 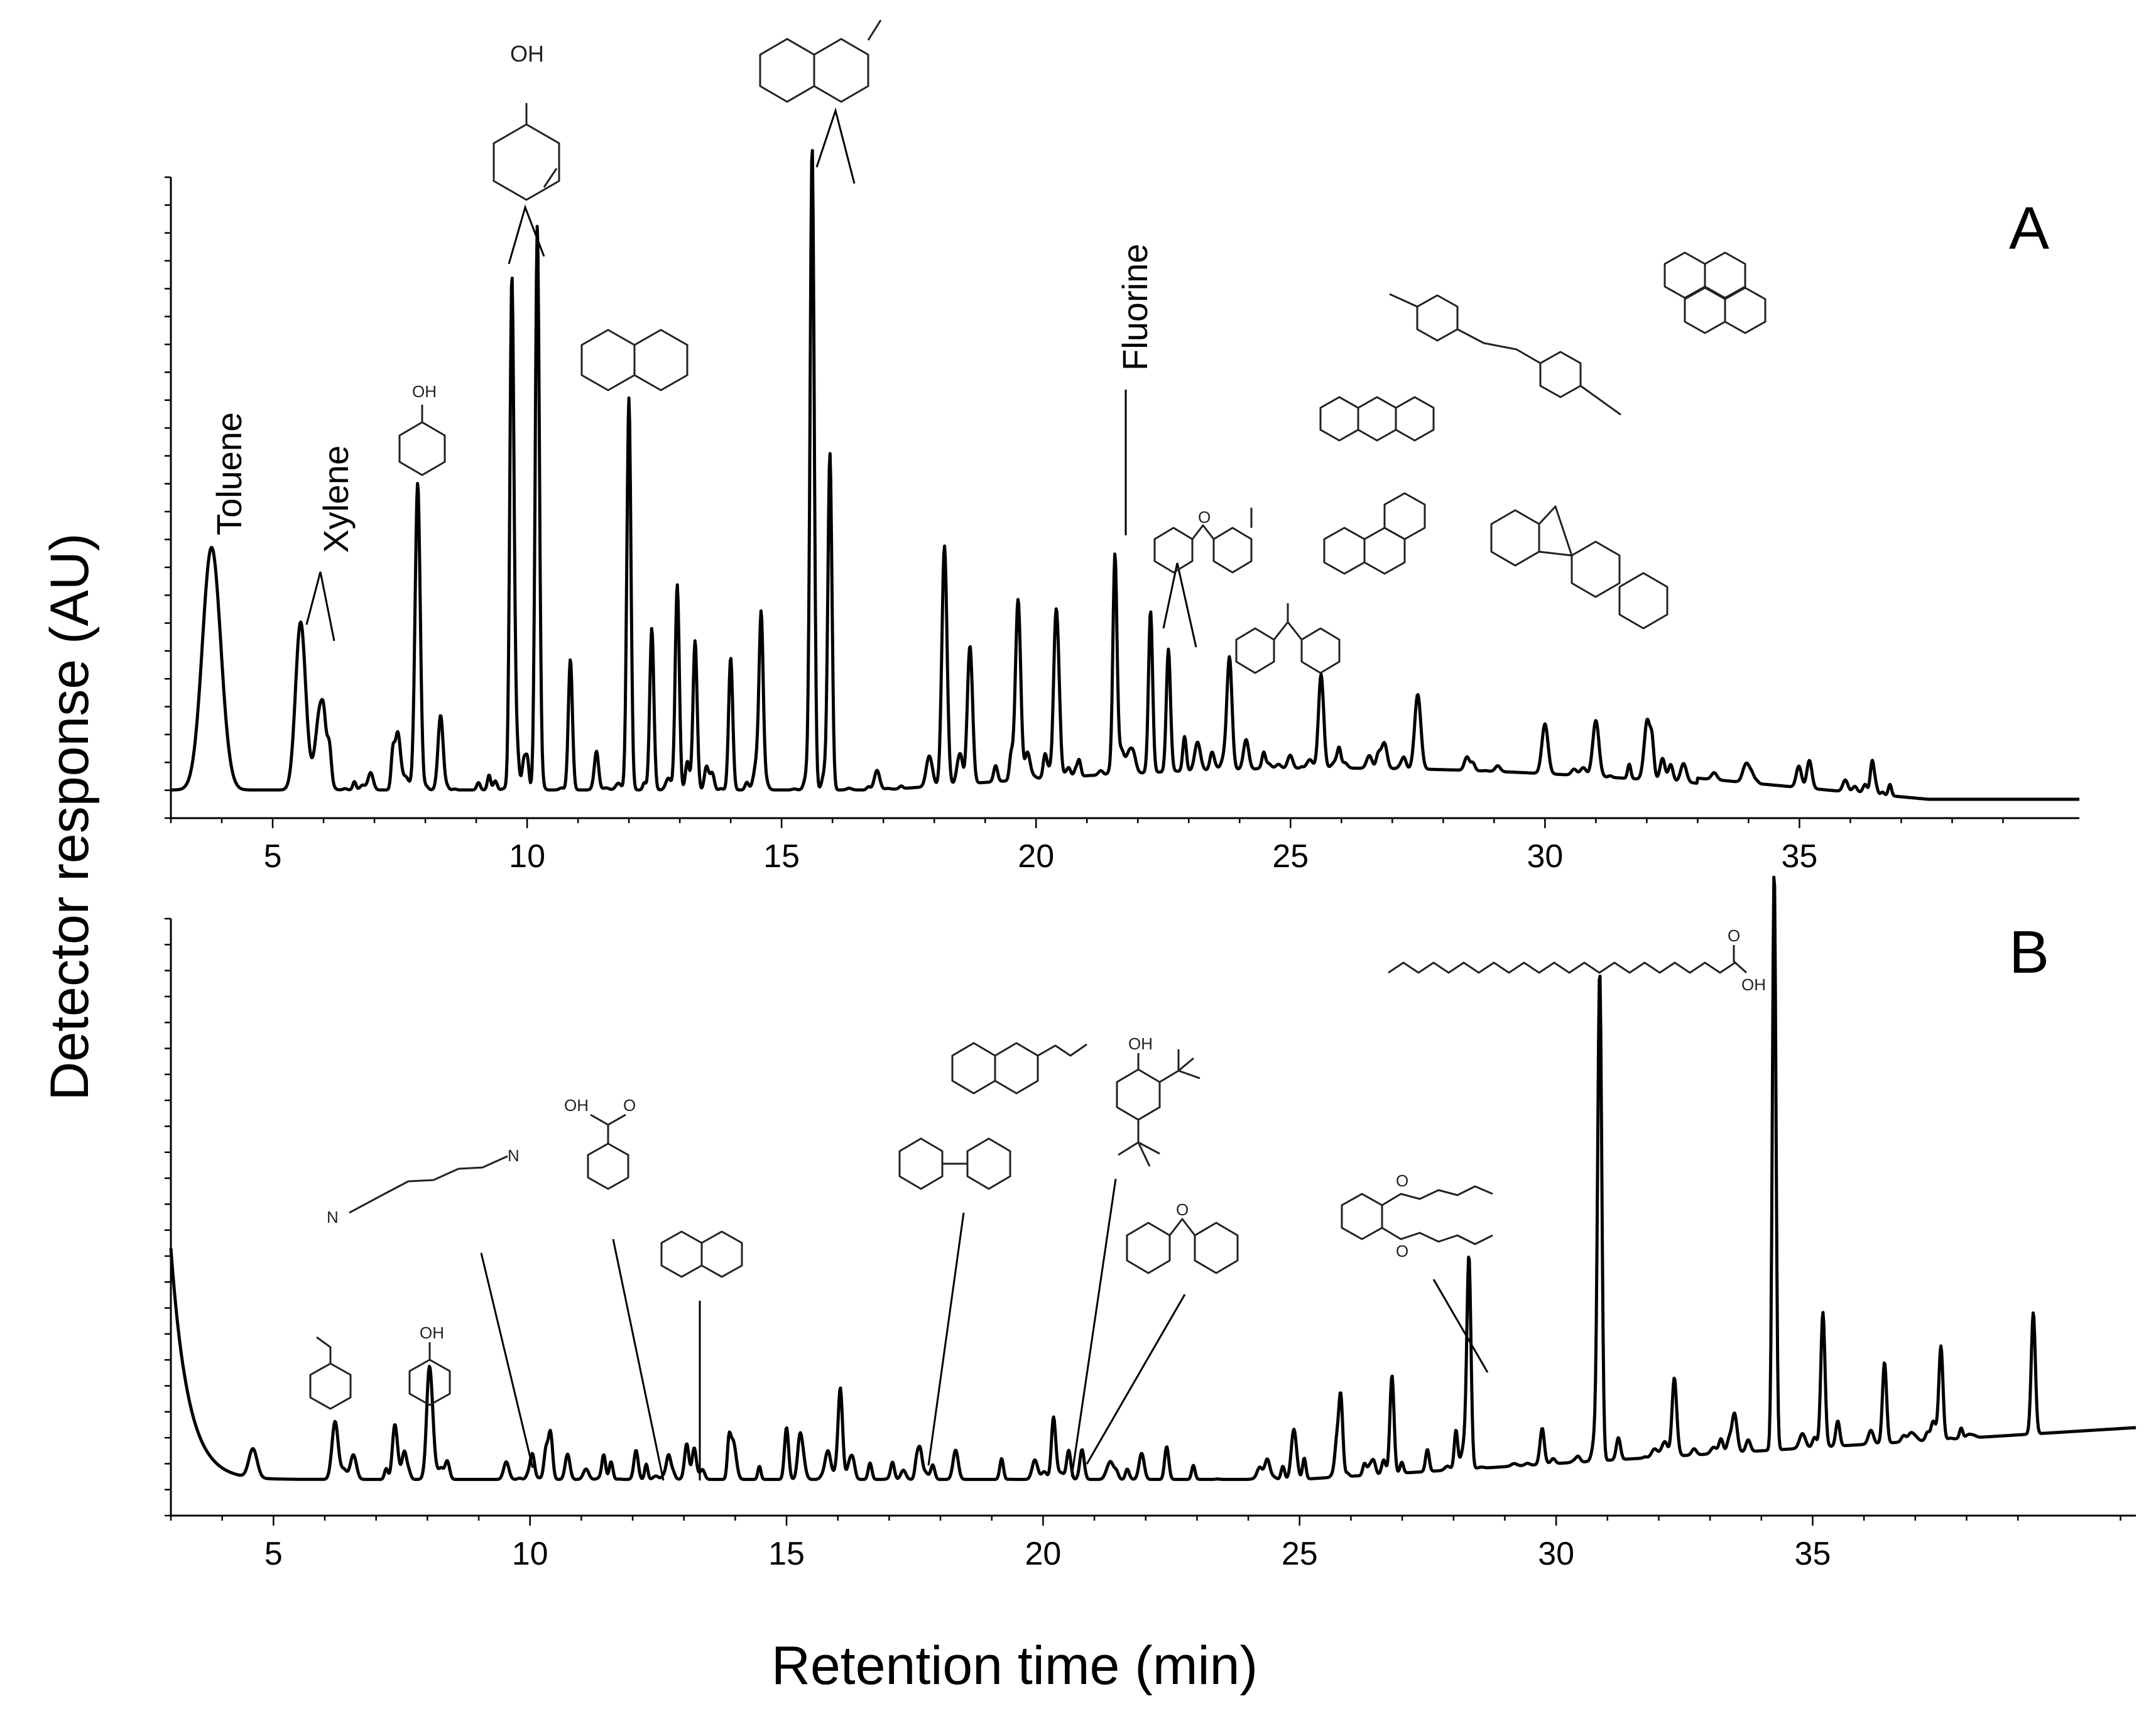 What do you see at coordinates (1579, 567) in the screenshot?
I see `benzofluorene-structure` at bounding box center [1579, 567].